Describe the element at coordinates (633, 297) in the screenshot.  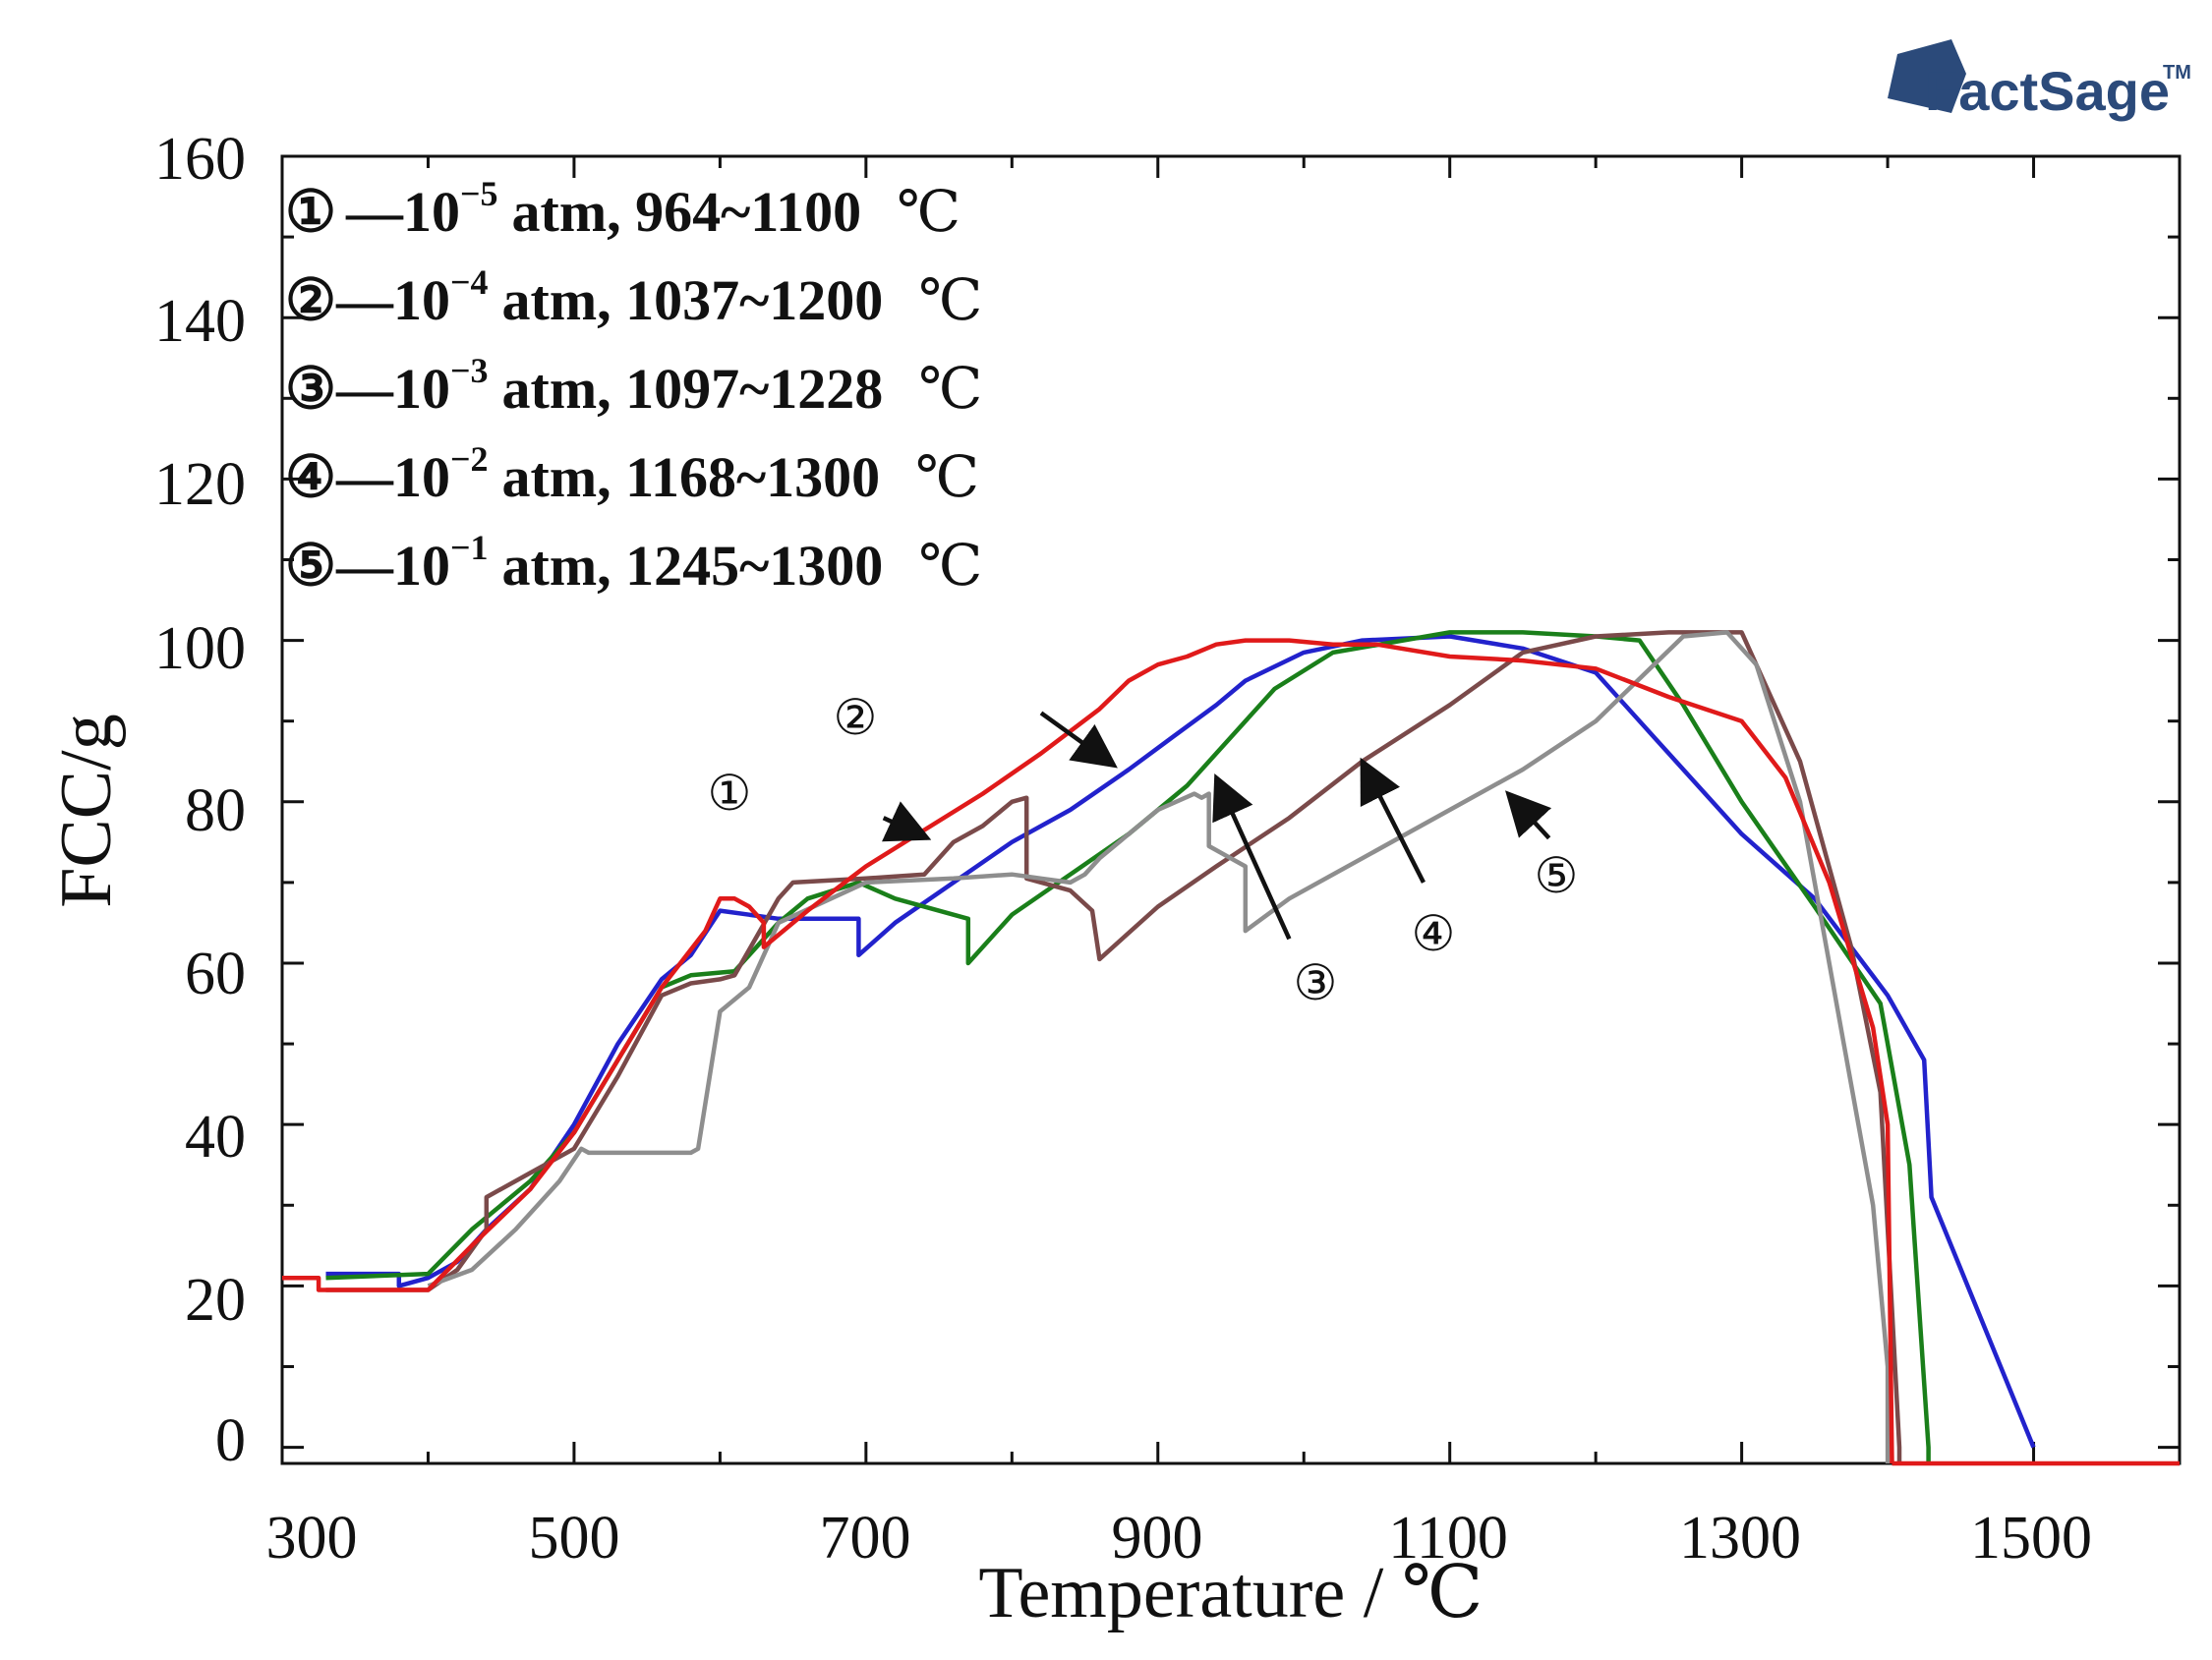
I see `legend-entry-2: ②—10−4 atm, 1037~1200 ℃` at that location.